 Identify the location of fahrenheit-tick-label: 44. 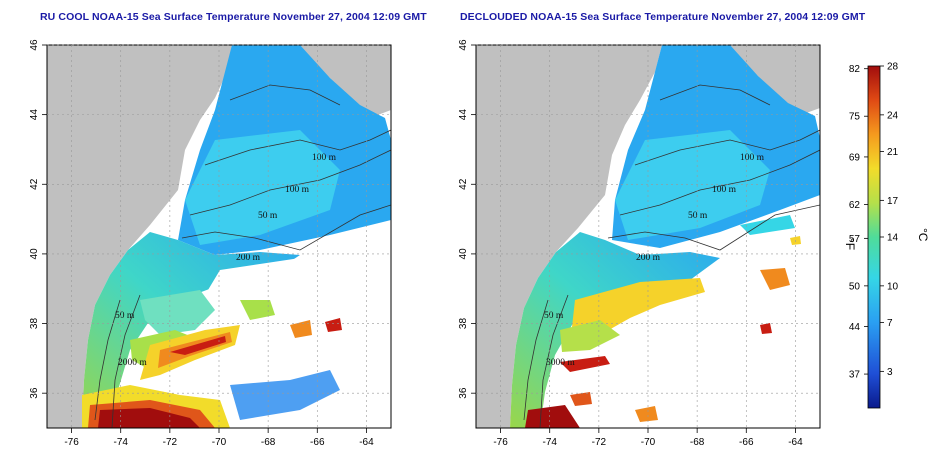
(855, 327).